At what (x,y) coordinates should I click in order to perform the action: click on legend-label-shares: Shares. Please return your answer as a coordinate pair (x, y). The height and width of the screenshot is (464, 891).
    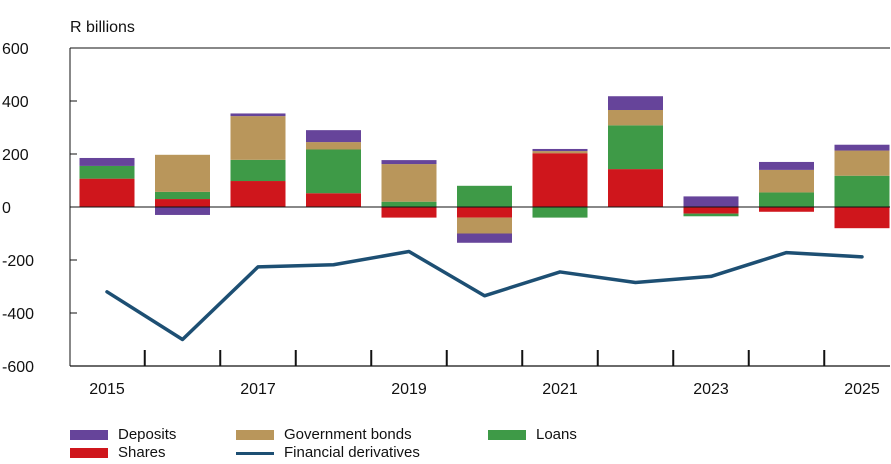
    Looking at the image, I should click on (142, 452).